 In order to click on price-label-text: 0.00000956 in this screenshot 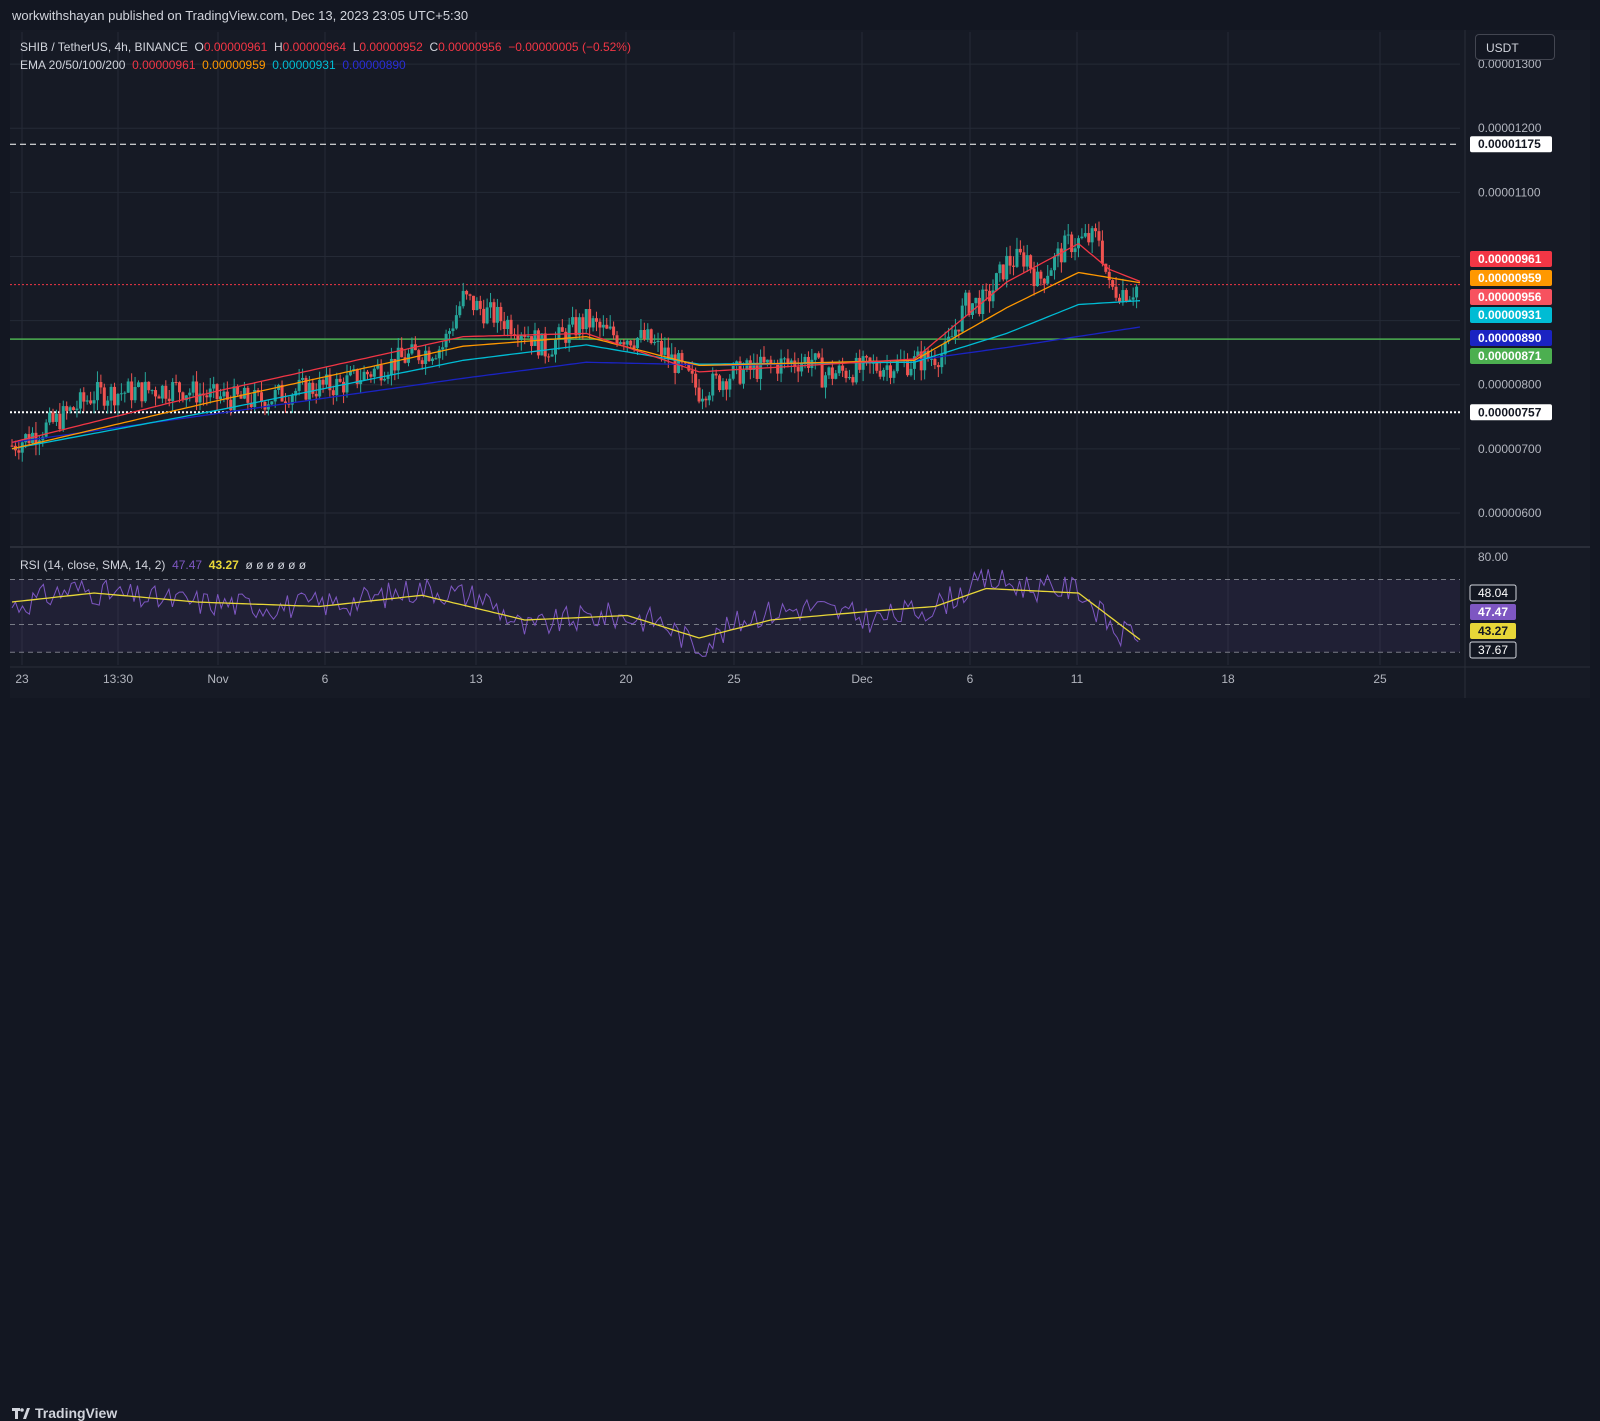, I will do `click(1510, 297)`.